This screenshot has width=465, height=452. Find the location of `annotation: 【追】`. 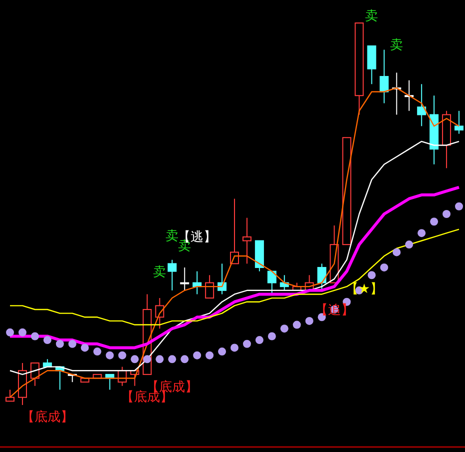

annotation: 【追】 is located at coordinates (334, 310).